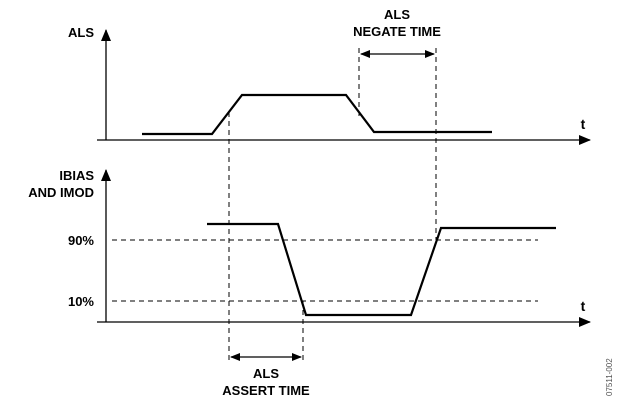 The image size is (618, 402). I want to click on t-label-top: t, so click(583, 124).